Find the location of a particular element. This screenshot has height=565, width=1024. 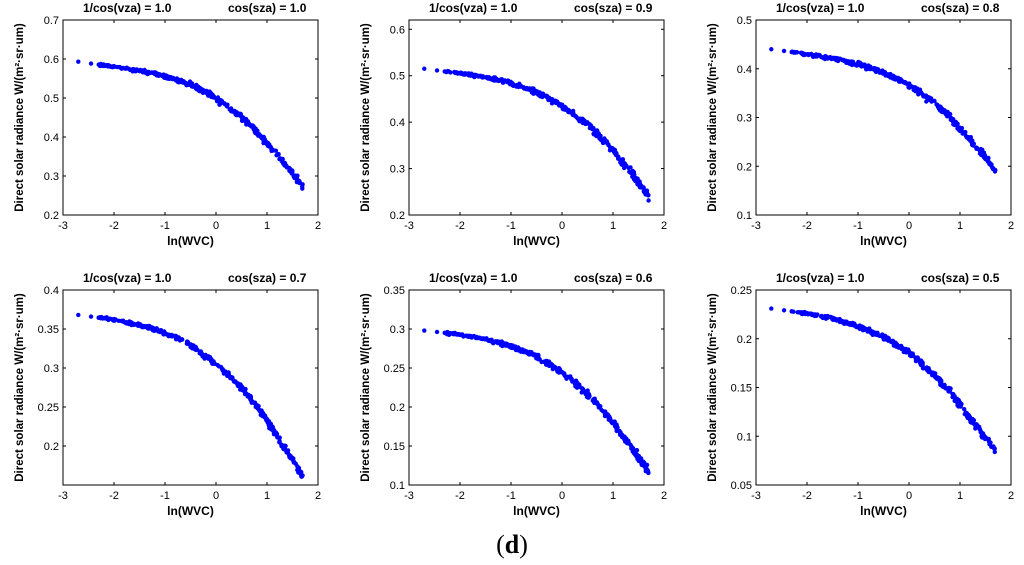

scatter-points is located at coordinates (190, 125).